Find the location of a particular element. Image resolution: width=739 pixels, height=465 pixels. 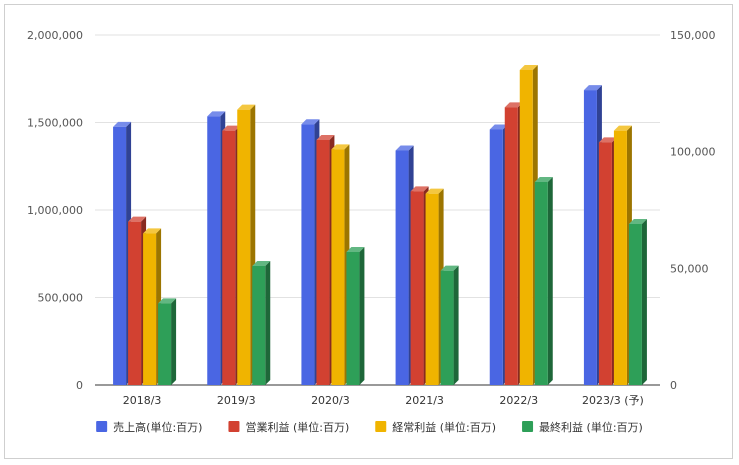

legend-item-4: 最終利益 (単位:百万) is located at coordinates (582, 427).